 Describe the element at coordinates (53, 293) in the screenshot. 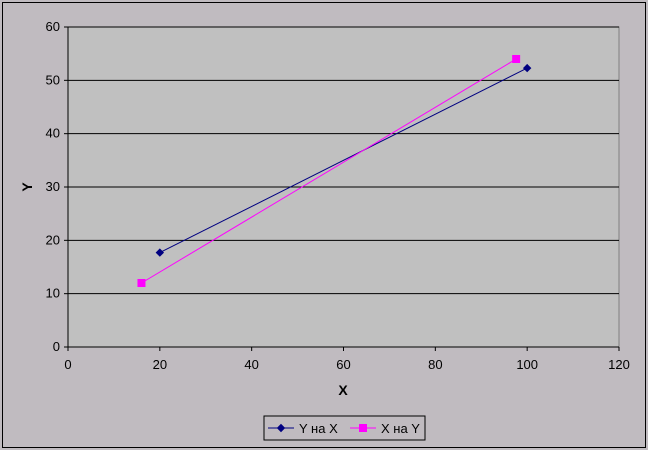

I see `y-tick-label: 10` at that location.